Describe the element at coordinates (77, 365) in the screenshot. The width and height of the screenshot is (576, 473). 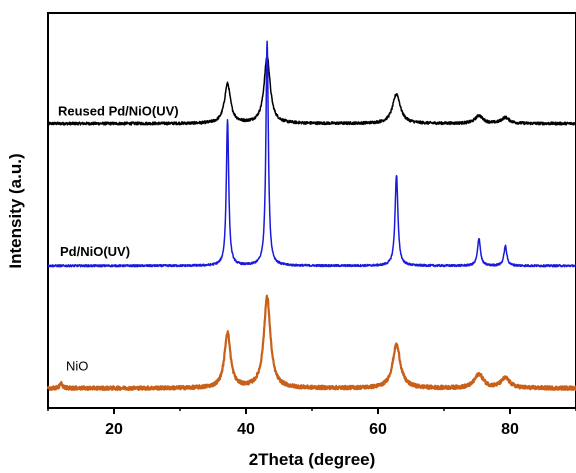
I see `series-label-2: NiO` at that location.